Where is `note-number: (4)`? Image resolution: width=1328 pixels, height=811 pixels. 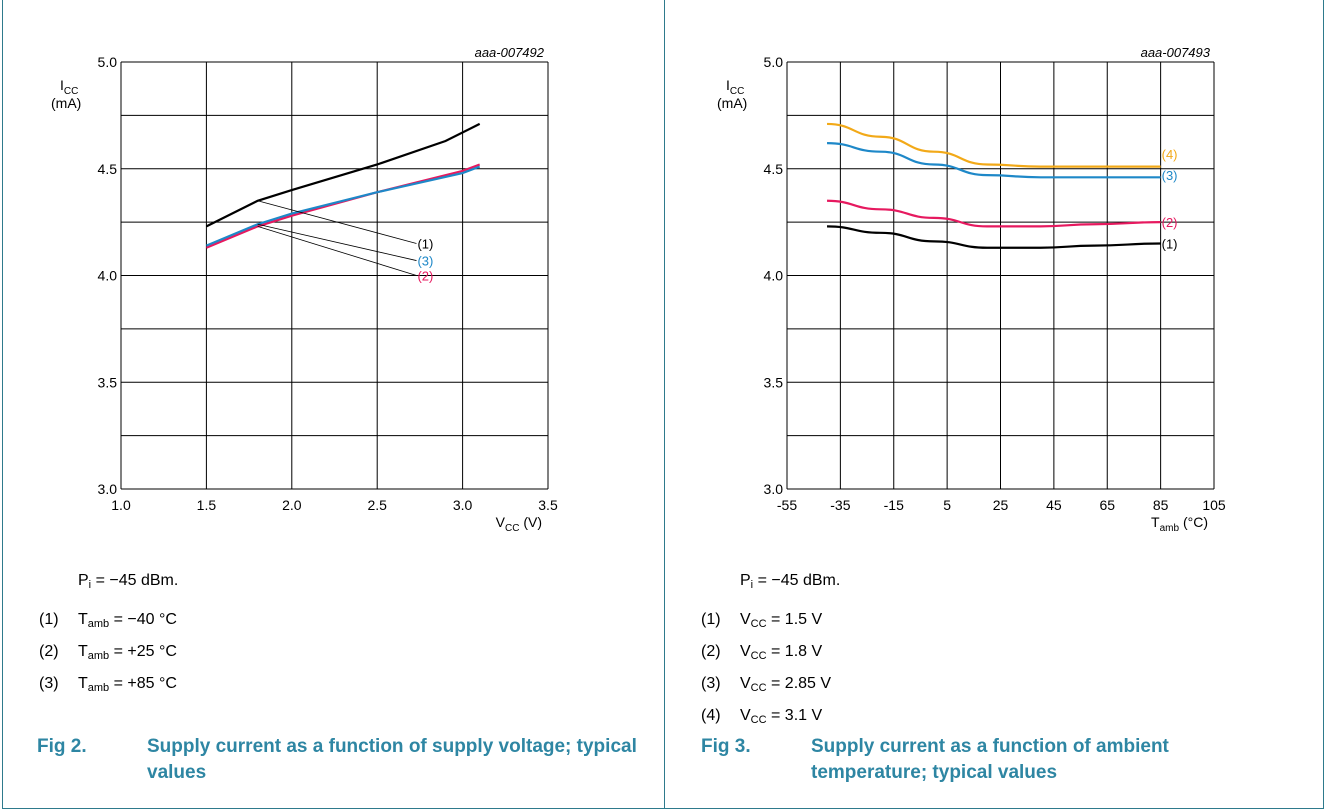
note-number: (4) is located at coordinates (711, 715).